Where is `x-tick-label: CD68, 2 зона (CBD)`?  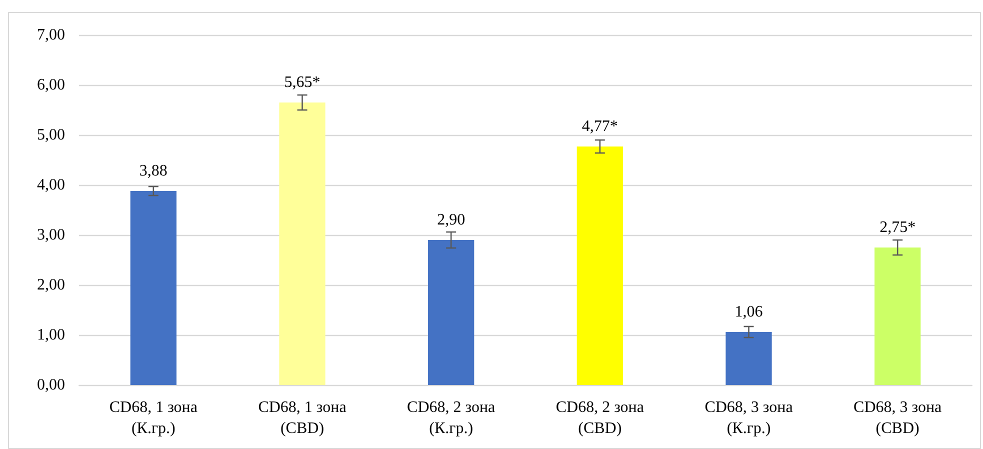
x-tick-label: CD68, 2 зона (CBD) is located at coordinates (600, 418).